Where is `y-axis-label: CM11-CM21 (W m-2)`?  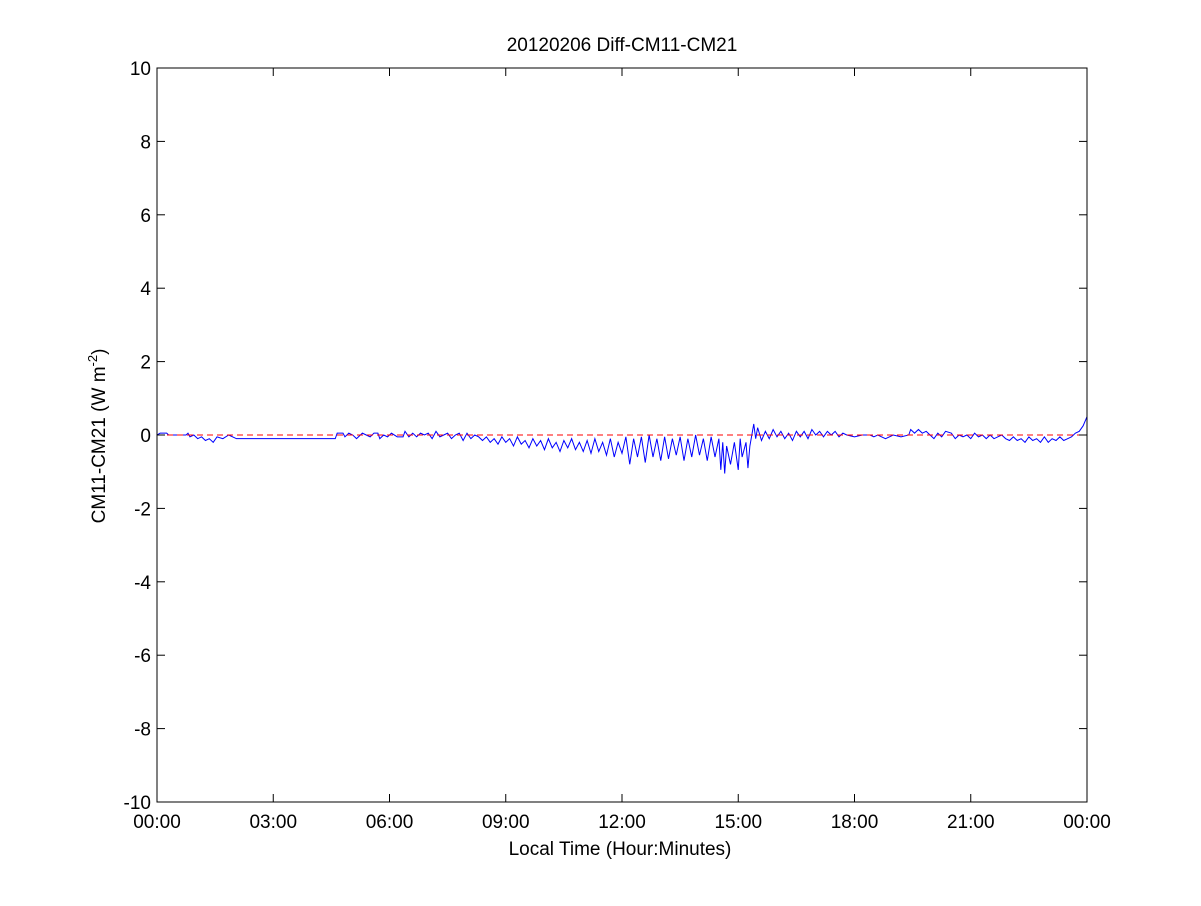
y-axis-label: CM11-CM21 (W m-2) is located at coordinates (97, 436).